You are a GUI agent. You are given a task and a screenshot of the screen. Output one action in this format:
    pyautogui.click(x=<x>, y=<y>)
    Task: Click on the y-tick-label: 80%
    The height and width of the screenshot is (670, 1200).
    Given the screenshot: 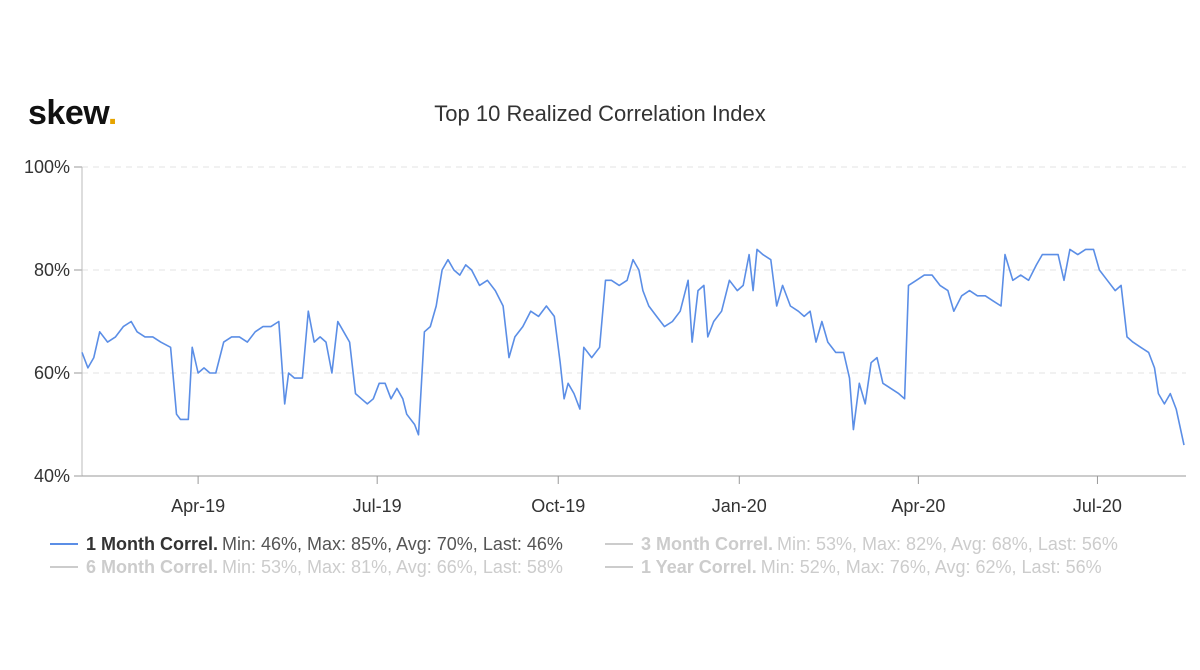 What is the action you would take?
    pyautogui.click(x=52, y=270)
    